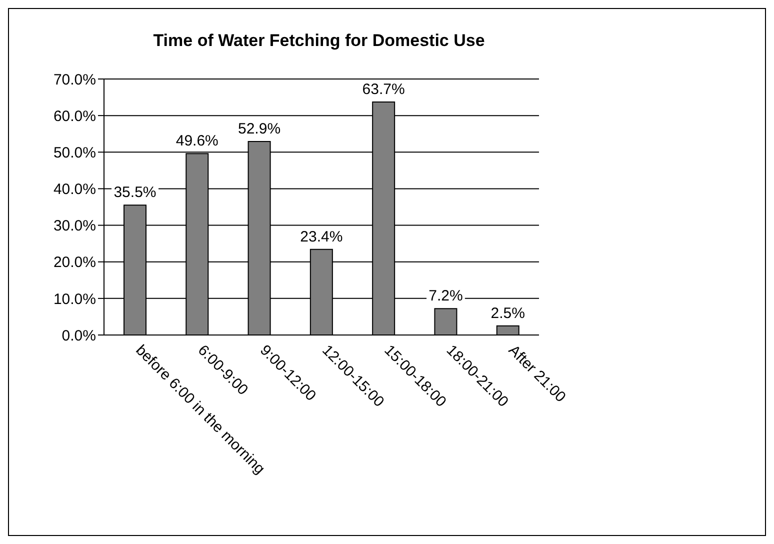  I want to click on data-label: 49.6%, so click(197, 141).